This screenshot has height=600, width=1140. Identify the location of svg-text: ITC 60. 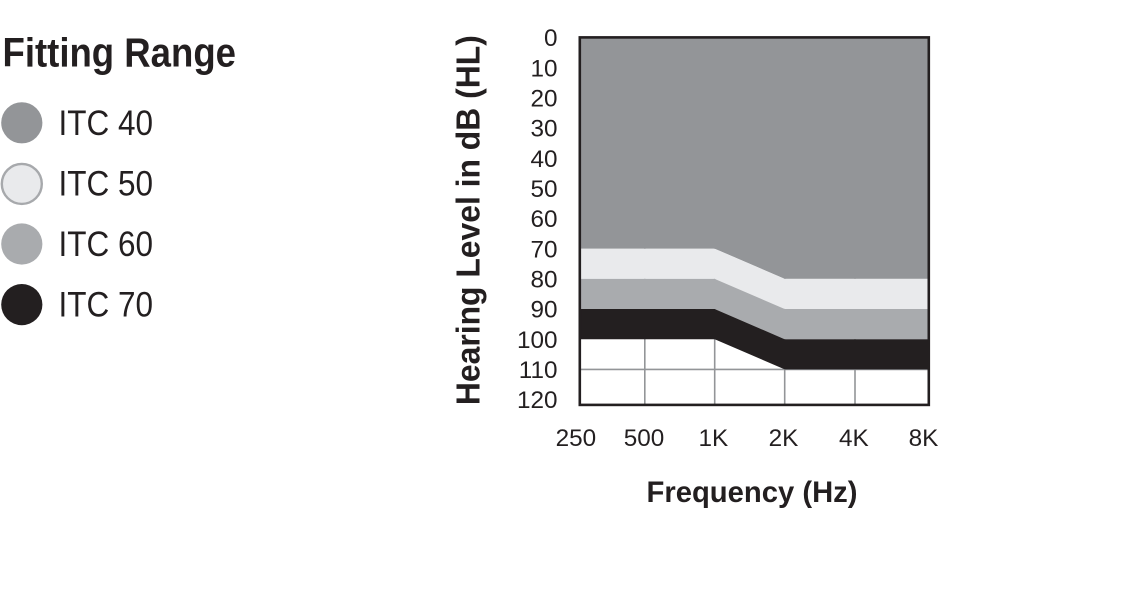
(106, 244).